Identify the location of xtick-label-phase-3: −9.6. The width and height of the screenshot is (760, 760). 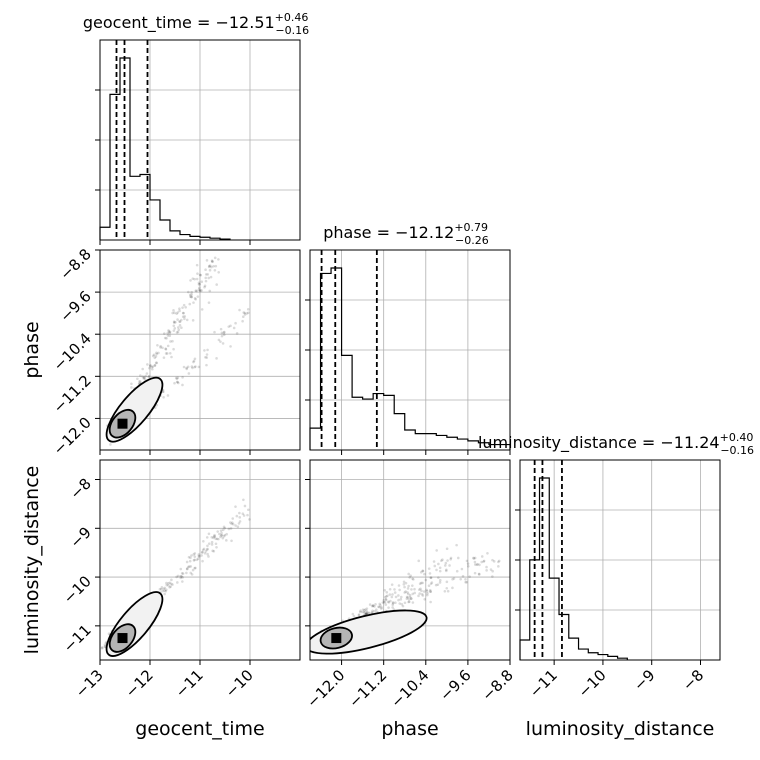
(455, 685).